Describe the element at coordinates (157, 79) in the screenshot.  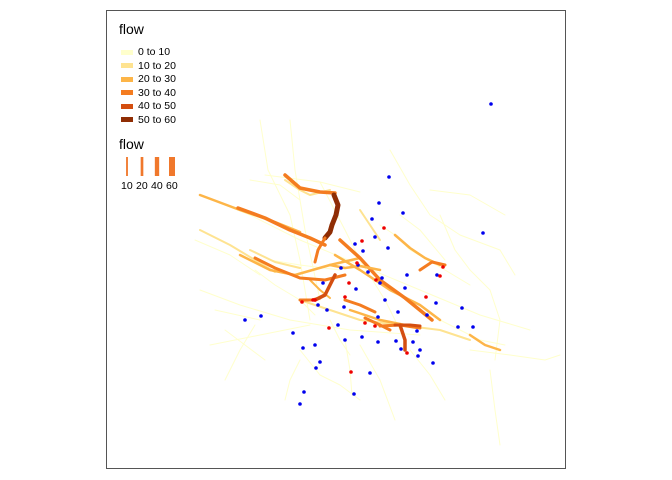
I see `color-legend-label: 20 to 30` at that location.